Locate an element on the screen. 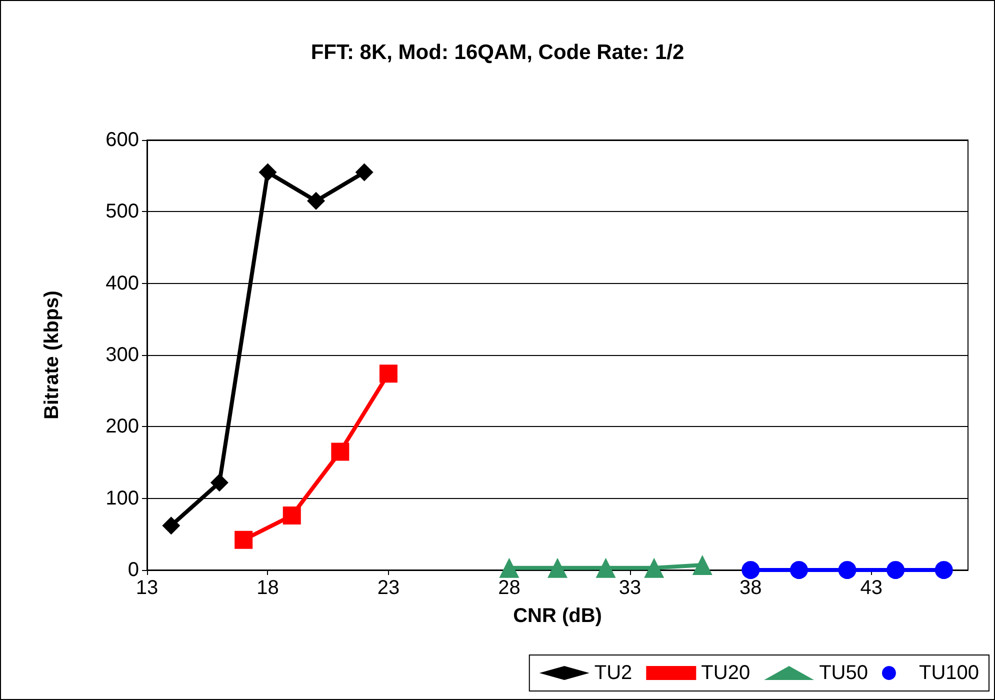  y-tick-label: 200 is located at coordinates (122, 427).